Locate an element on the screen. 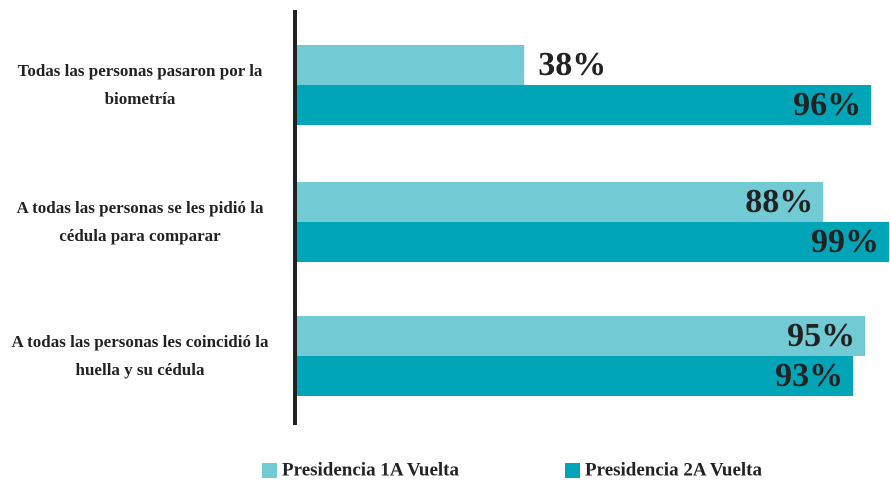 This screenshot has width=890, height=484. legend-label: Presidencia 1A Vuelta is located at coordinates (370, 469).